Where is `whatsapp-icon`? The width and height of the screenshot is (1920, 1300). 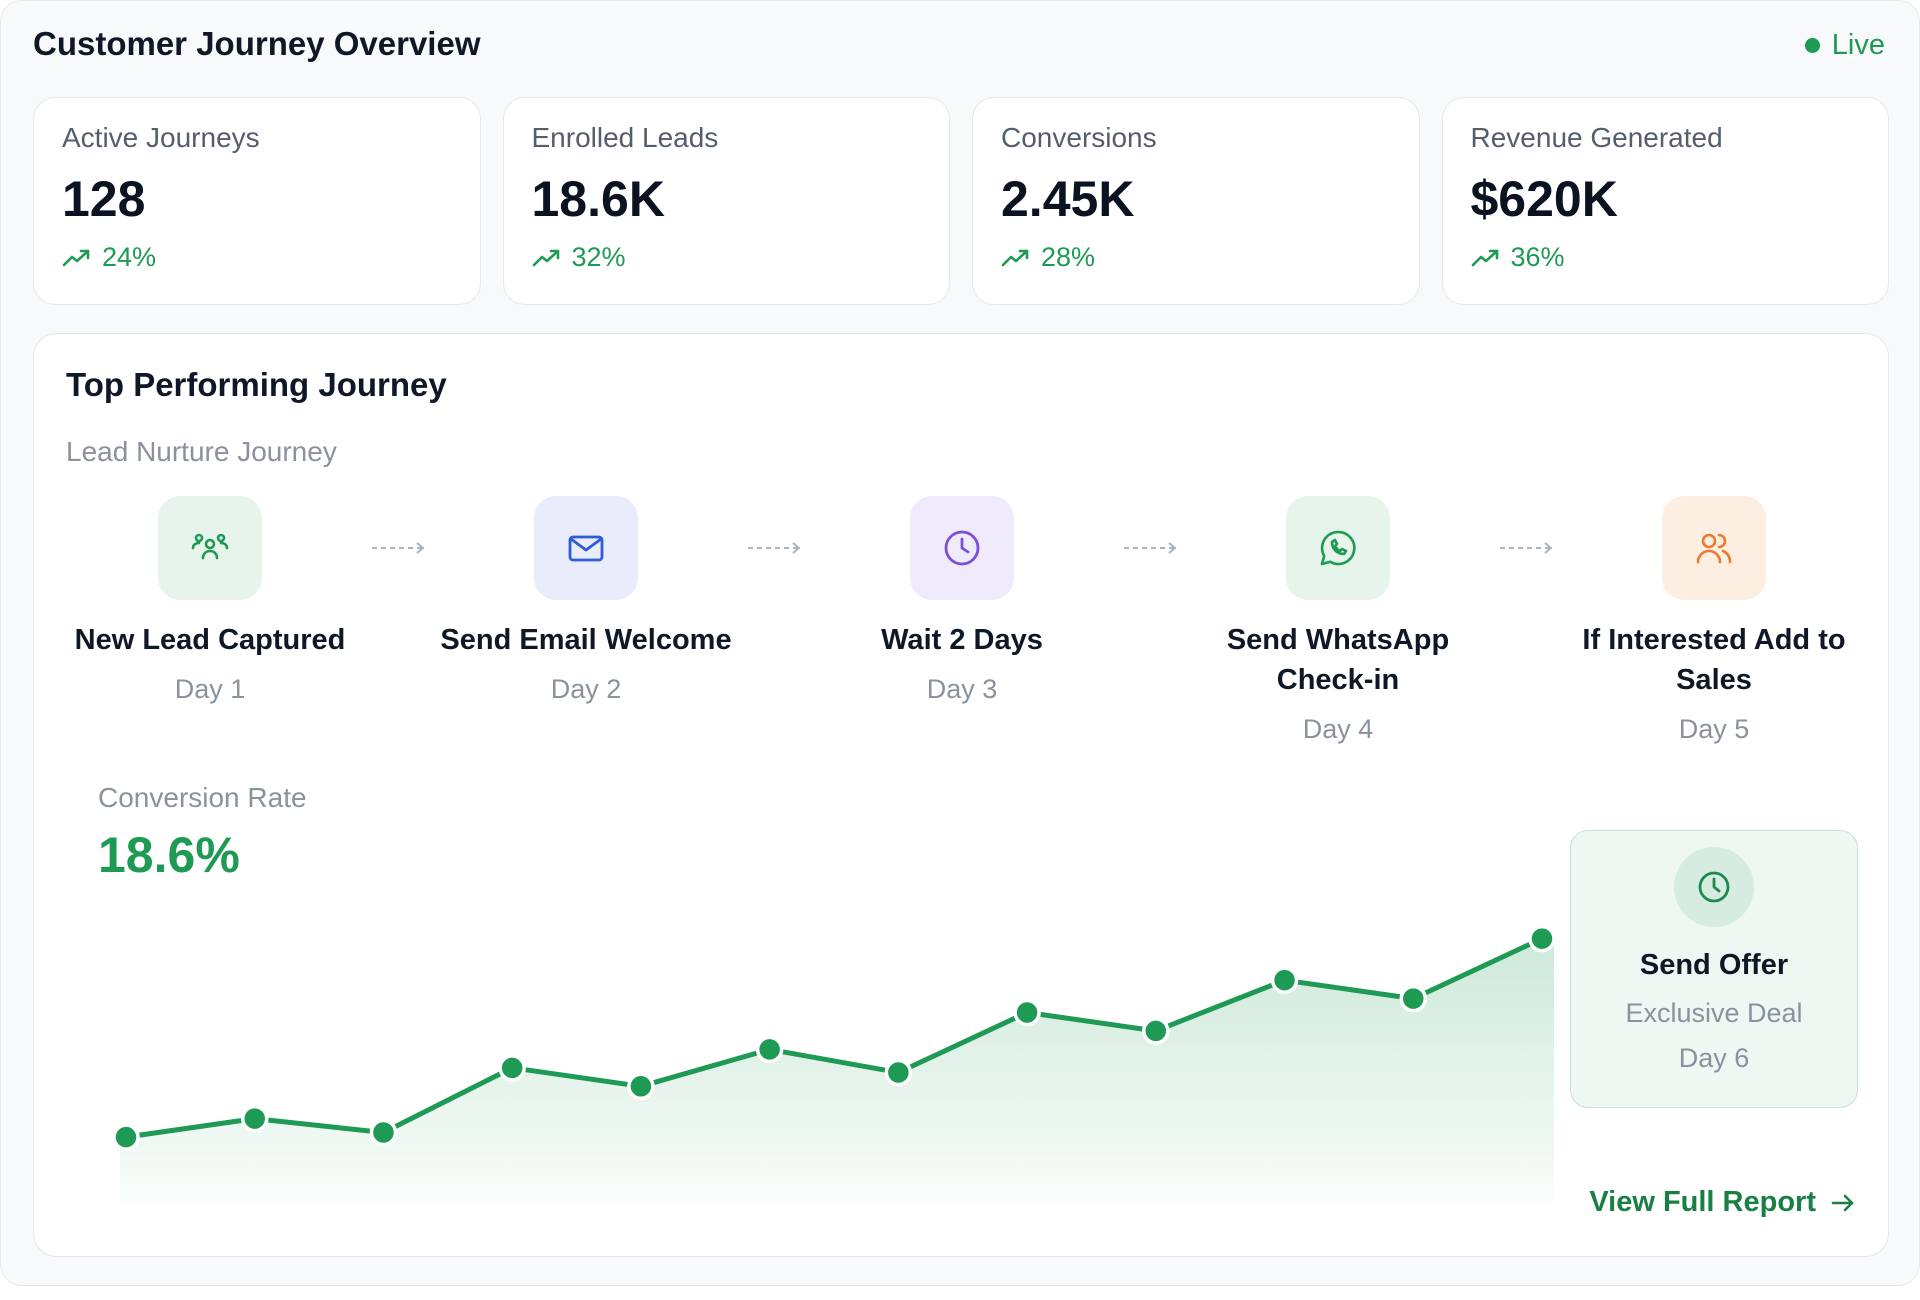 whatsapp-icon is located at coordinates (1338, 548).